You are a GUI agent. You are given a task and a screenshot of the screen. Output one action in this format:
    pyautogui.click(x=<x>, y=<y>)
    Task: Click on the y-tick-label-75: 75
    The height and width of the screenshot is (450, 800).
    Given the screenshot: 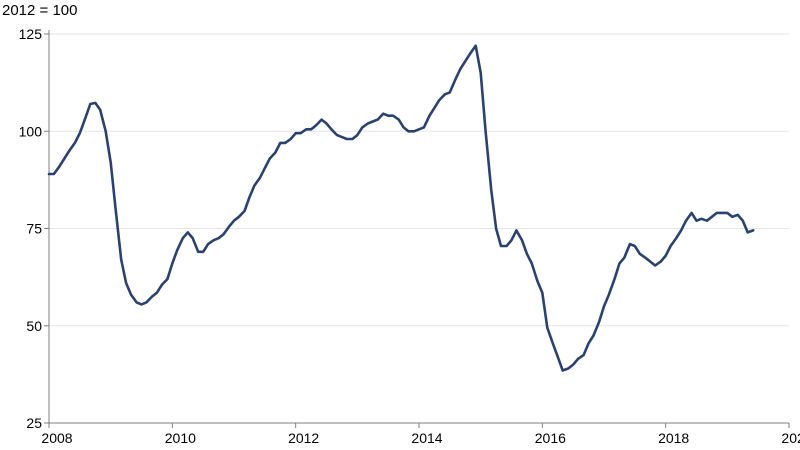 What is the action you would take?
    pyautogui.click(x=34, y=229)
    